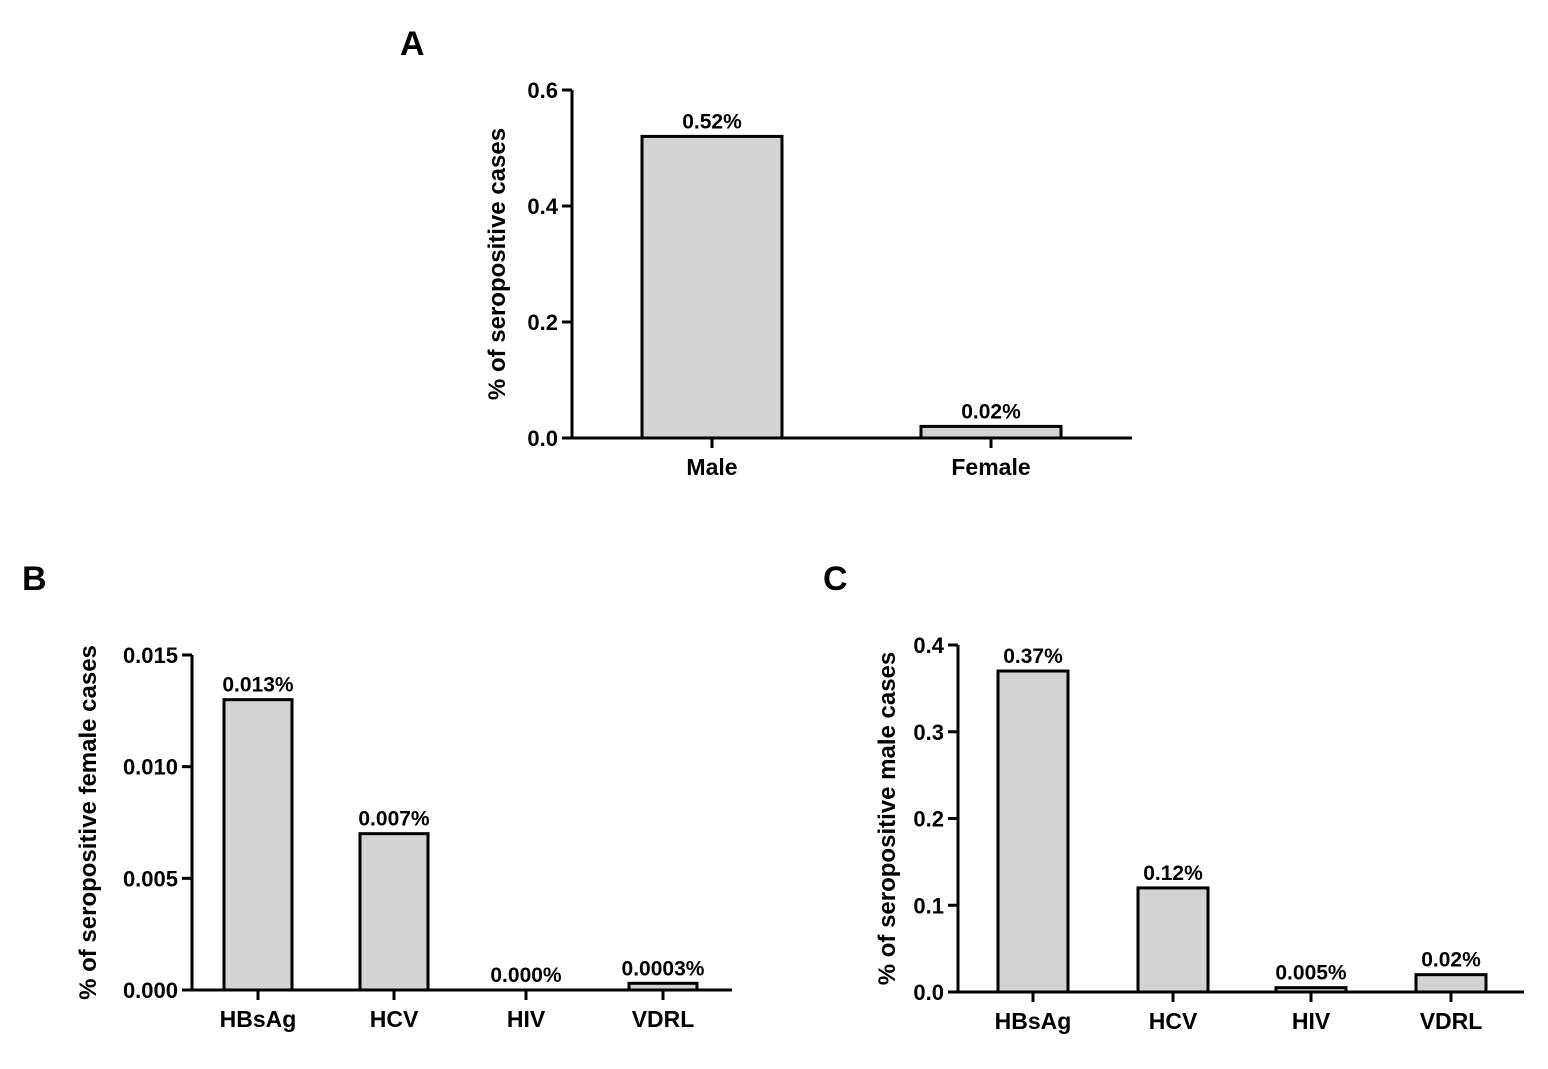  Describe the element at coordinates (258, 685) in the screenshot. I see `panel-b-data-label: 0.013%` at that location.